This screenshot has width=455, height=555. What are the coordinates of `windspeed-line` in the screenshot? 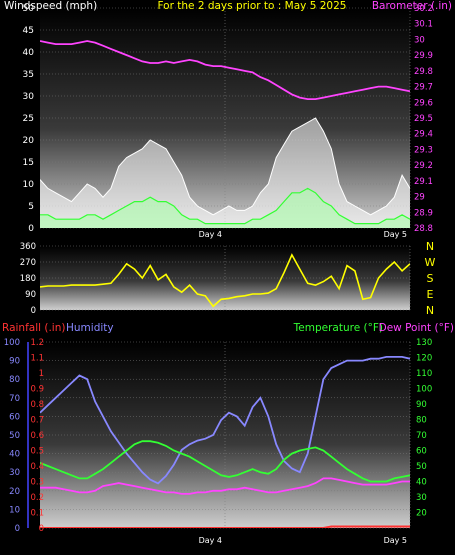 It's located at (225, 206).